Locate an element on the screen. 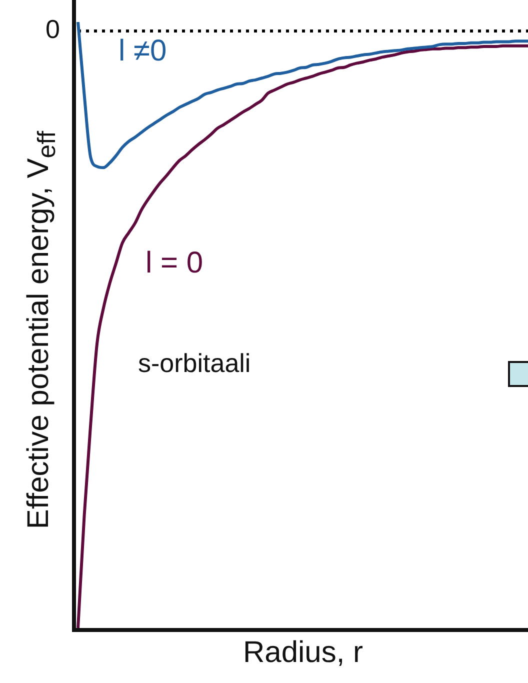  x-axis-title: Radius, r is located at coordinates (303, 653).